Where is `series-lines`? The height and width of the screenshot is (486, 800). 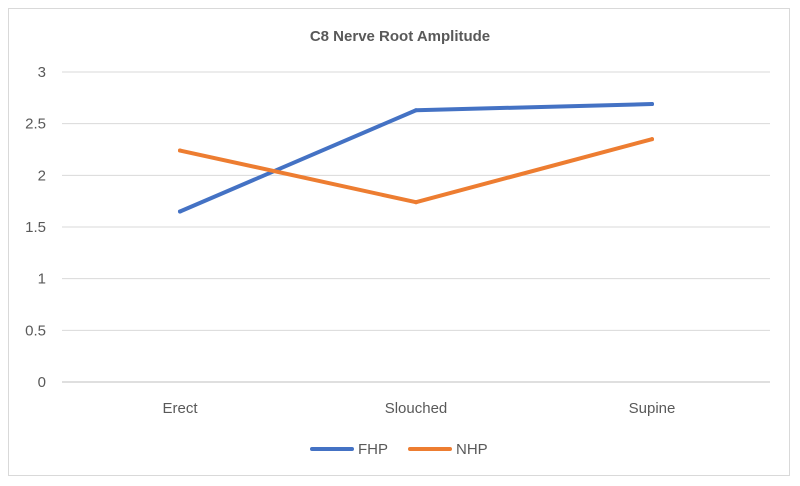 series-lines is located at coordinates (416, 158).